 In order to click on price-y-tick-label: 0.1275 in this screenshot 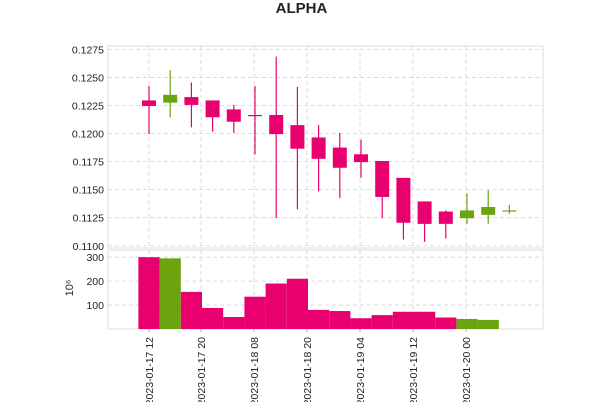, I will do `click(88, 50)`.